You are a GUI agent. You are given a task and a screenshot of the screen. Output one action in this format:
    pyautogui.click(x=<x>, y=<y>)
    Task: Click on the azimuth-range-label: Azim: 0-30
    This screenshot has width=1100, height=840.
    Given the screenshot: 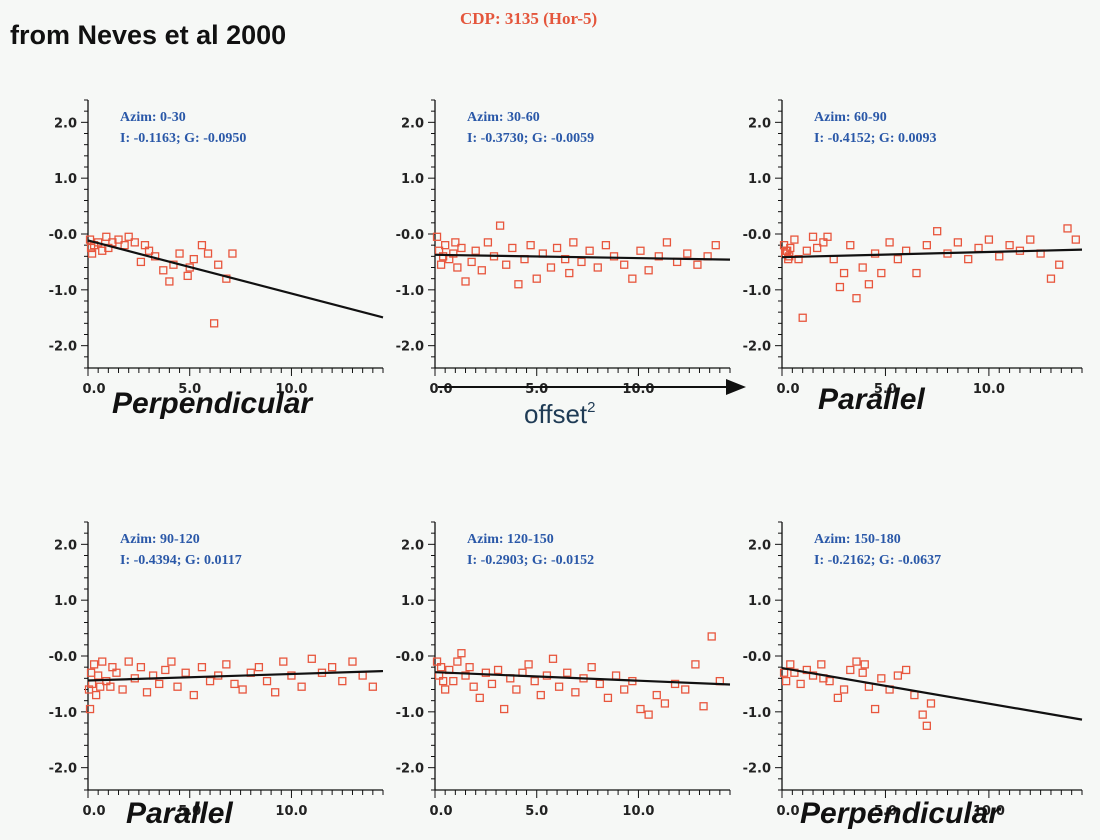 What is the action you would take?
    pyautogui.click(x=153, y=117)
    